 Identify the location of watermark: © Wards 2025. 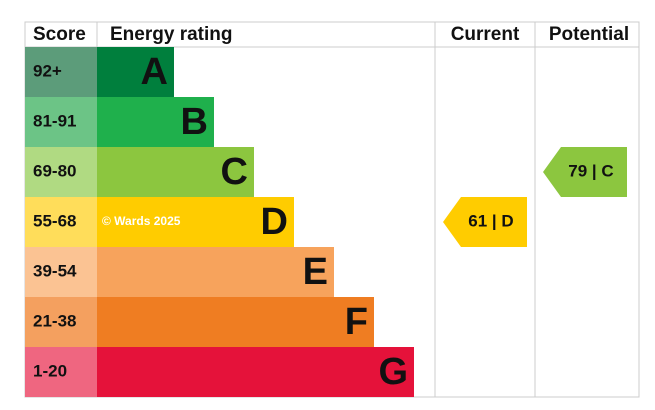
(141, 221).